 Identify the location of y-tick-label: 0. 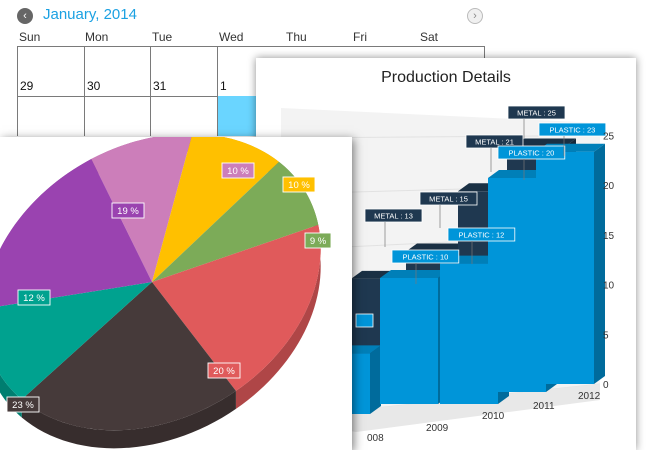
(606, 385).